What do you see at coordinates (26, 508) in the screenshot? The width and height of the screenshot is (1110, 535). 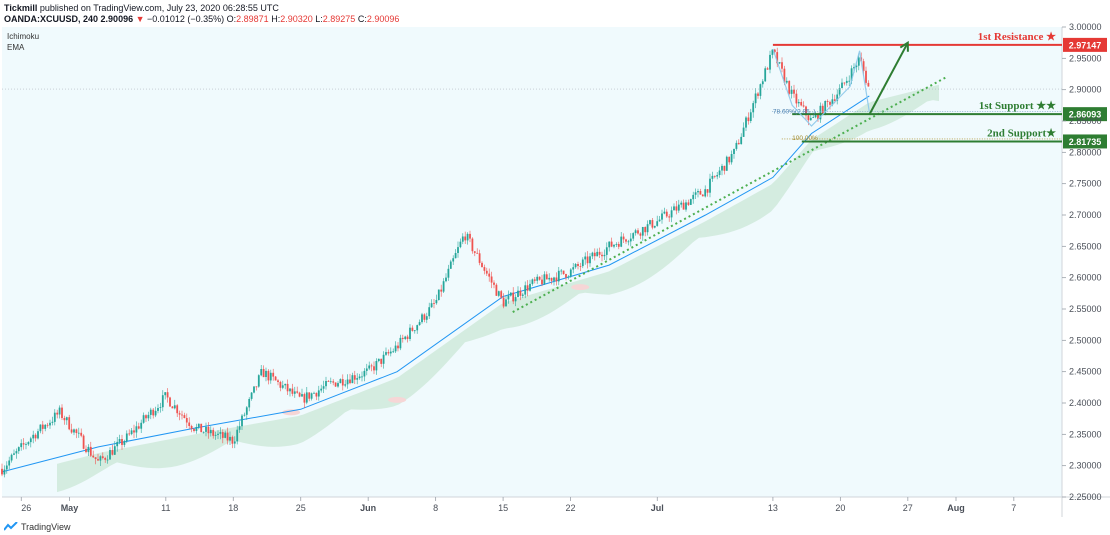 I see `x-tick-label: 26` at bounding box center [26, 508].